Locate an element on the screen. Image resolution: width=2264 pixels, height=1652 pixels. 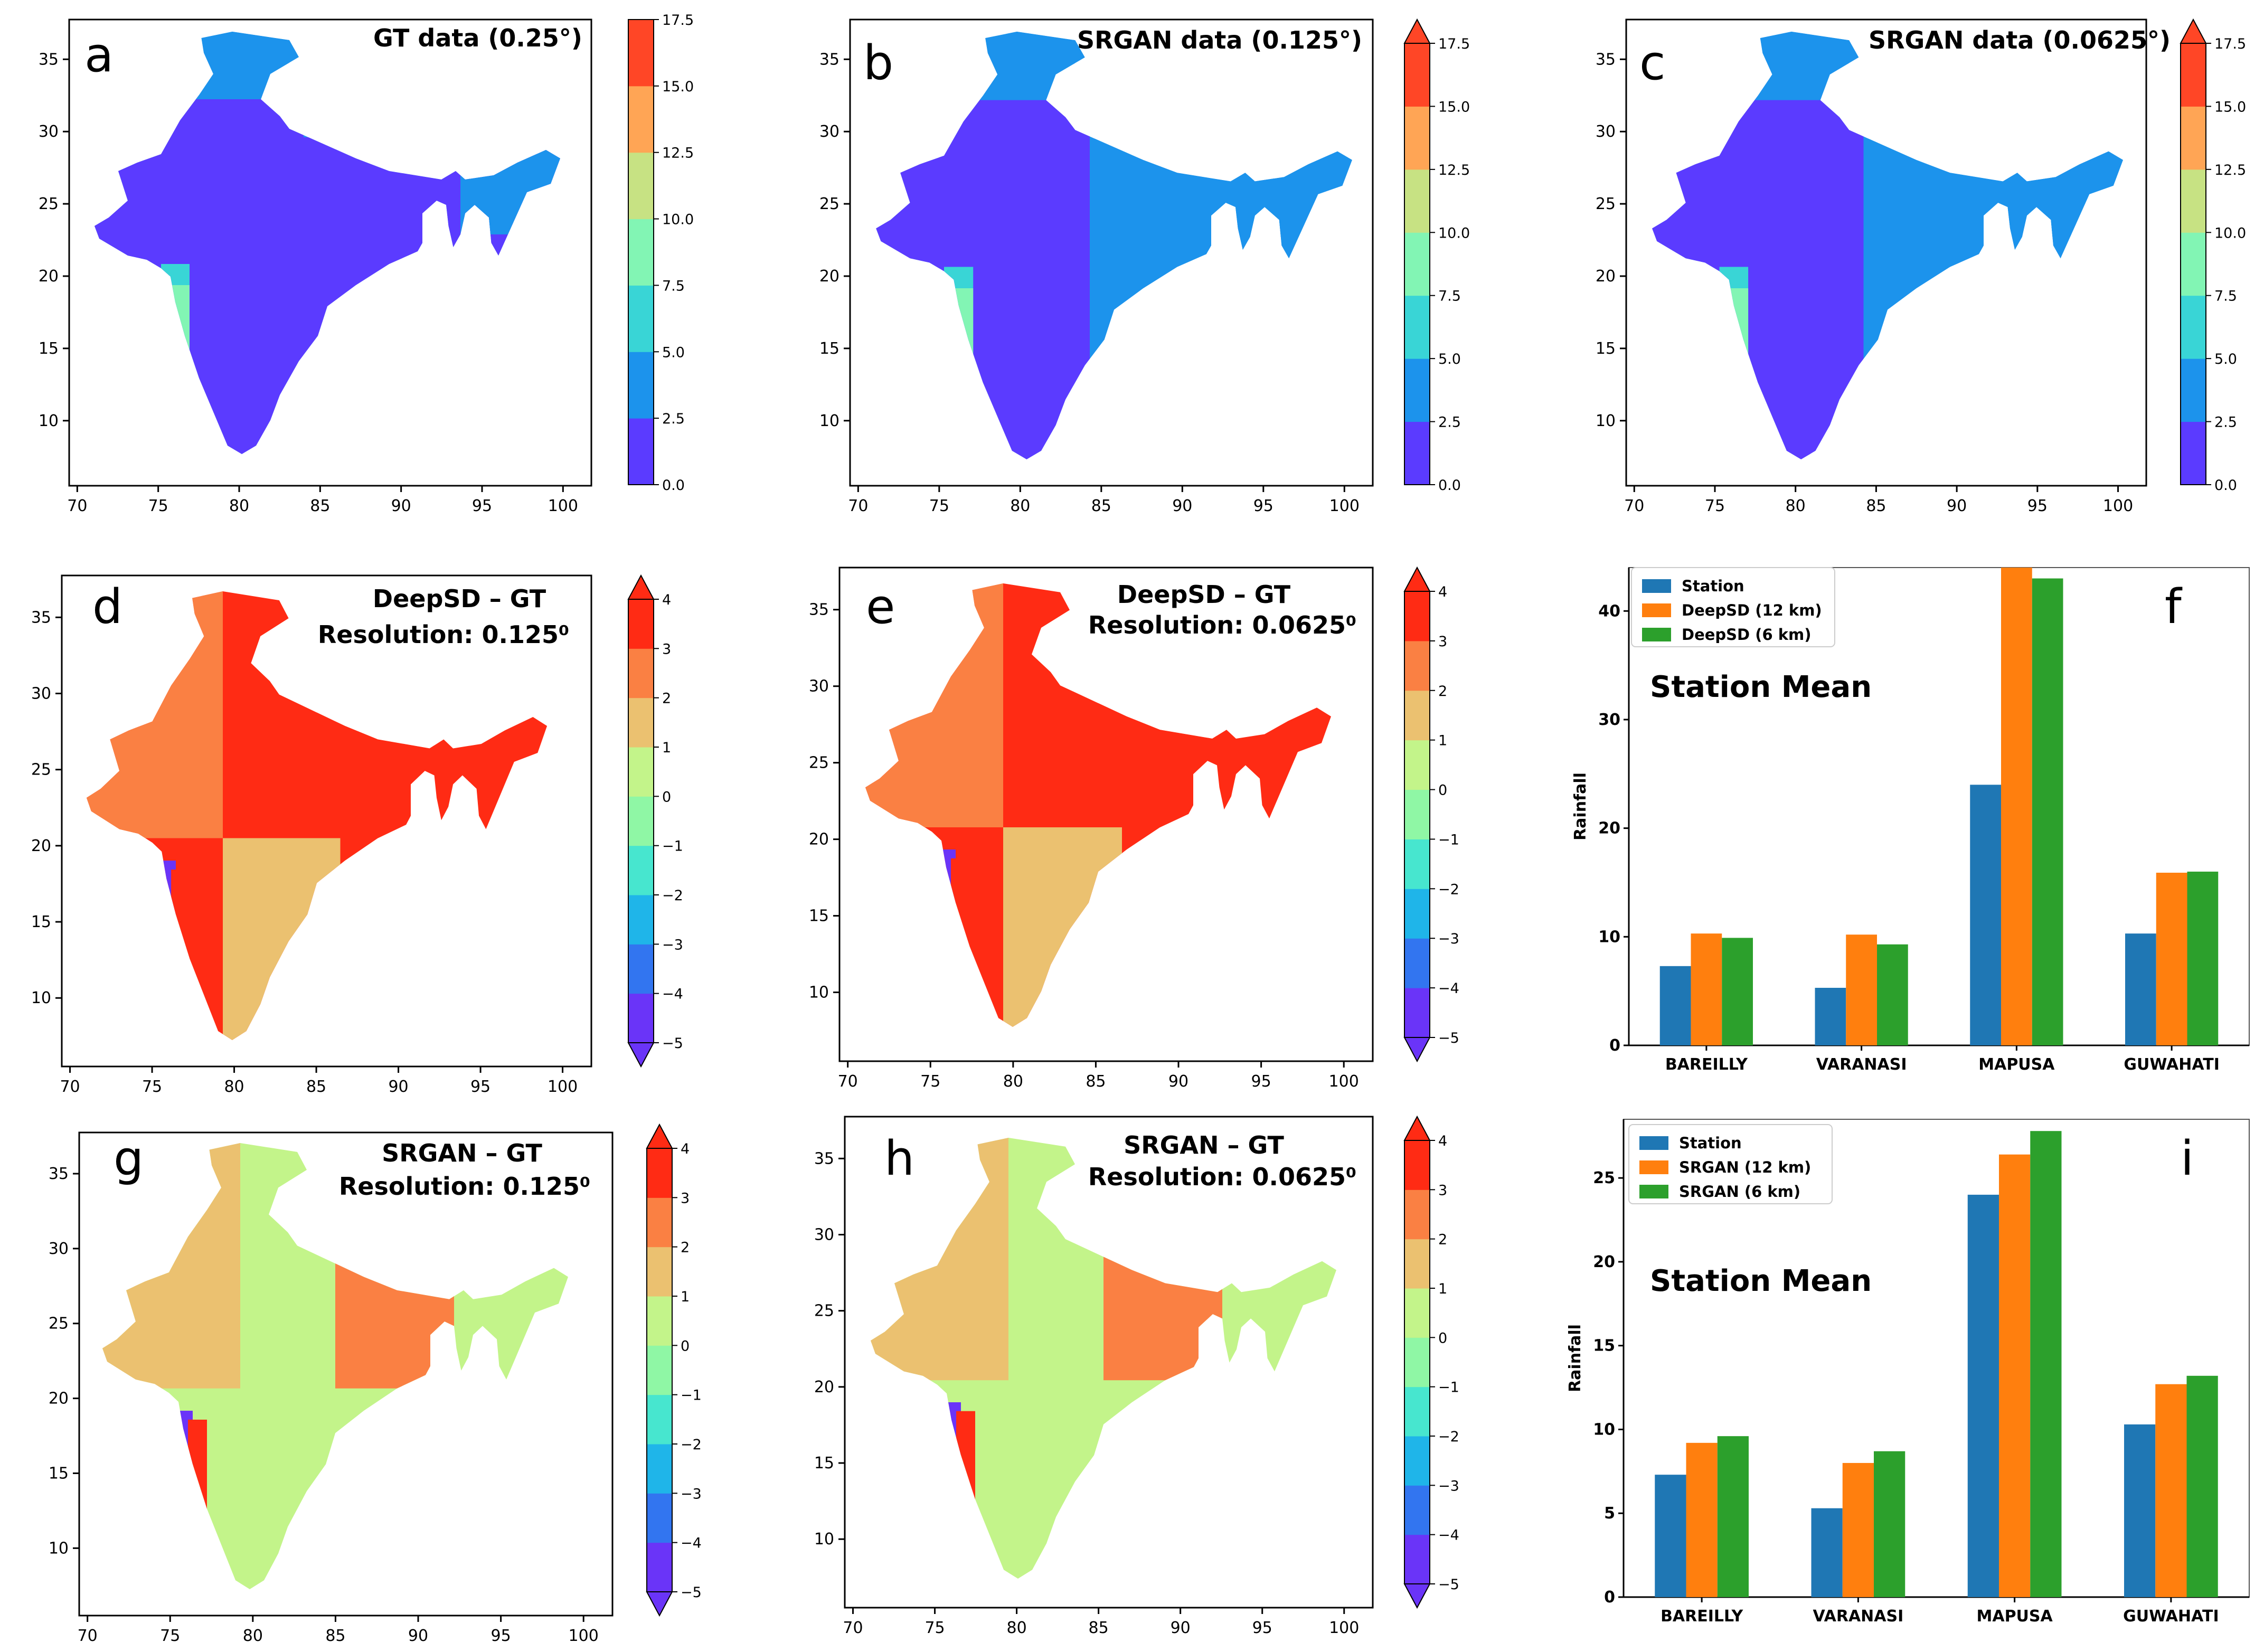
map-fill-e is located at coordinates (1098, 805).